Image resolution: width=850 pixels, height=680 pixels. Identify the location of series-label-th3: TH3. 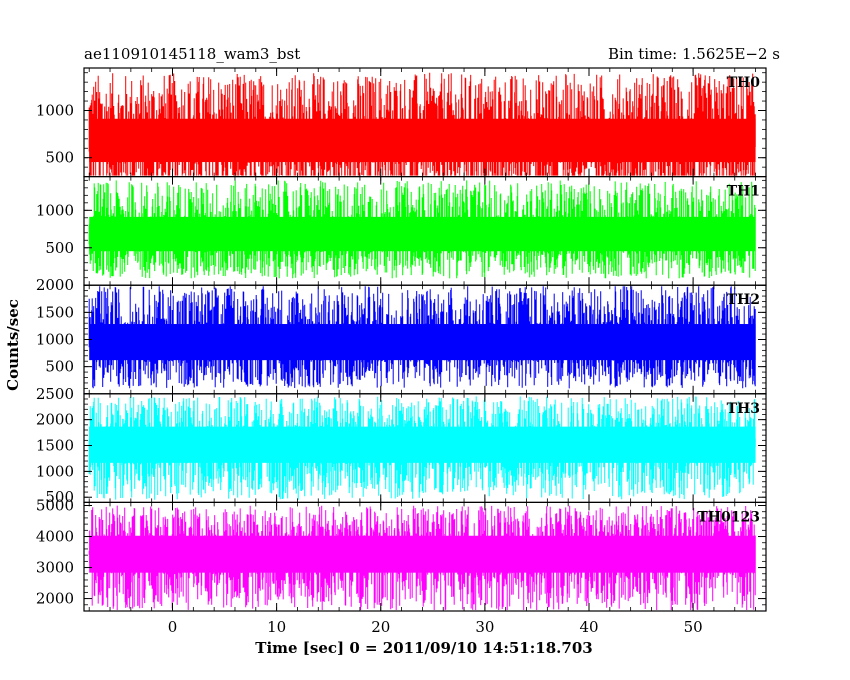
(743, 409).